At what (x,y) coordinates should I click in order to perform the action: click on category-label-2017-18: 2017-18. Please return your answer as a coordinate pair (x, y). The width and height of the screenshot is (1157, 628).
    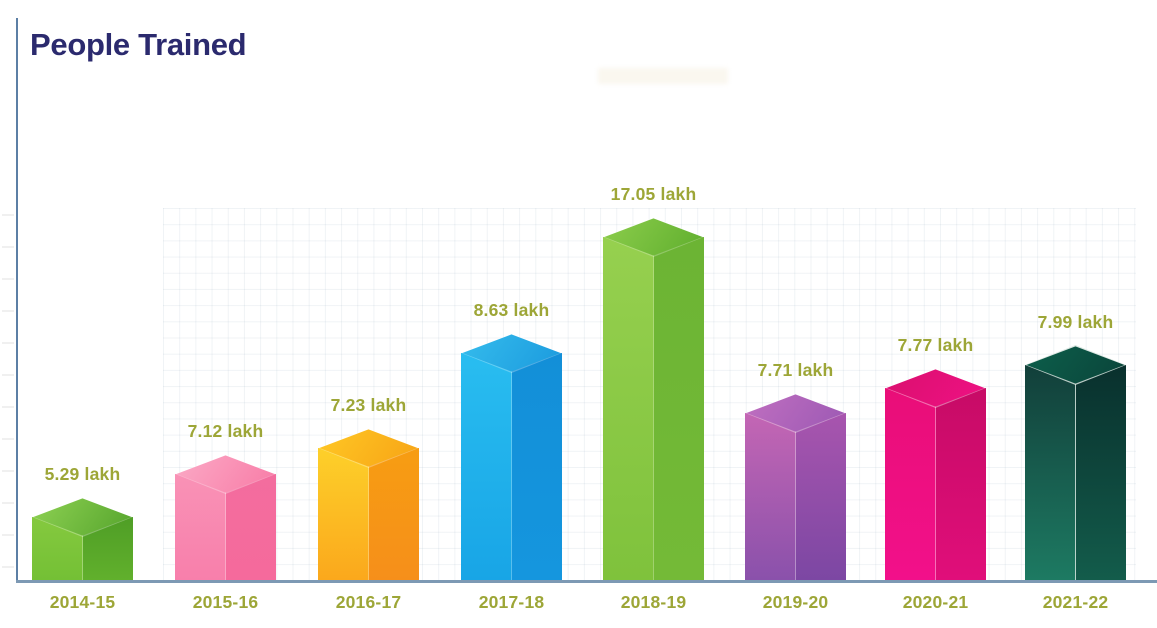
    Looking at the image, I should click on (511, 602).